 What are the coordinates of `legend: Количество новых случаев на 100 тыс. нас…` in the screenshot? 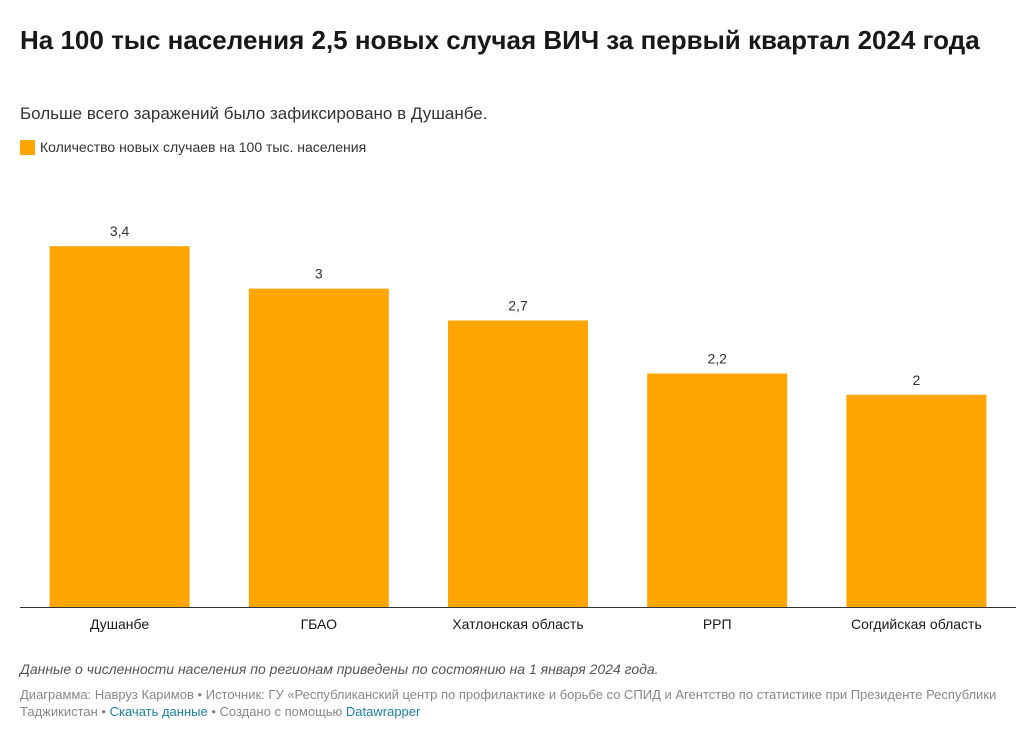 It's located at (193, 147).